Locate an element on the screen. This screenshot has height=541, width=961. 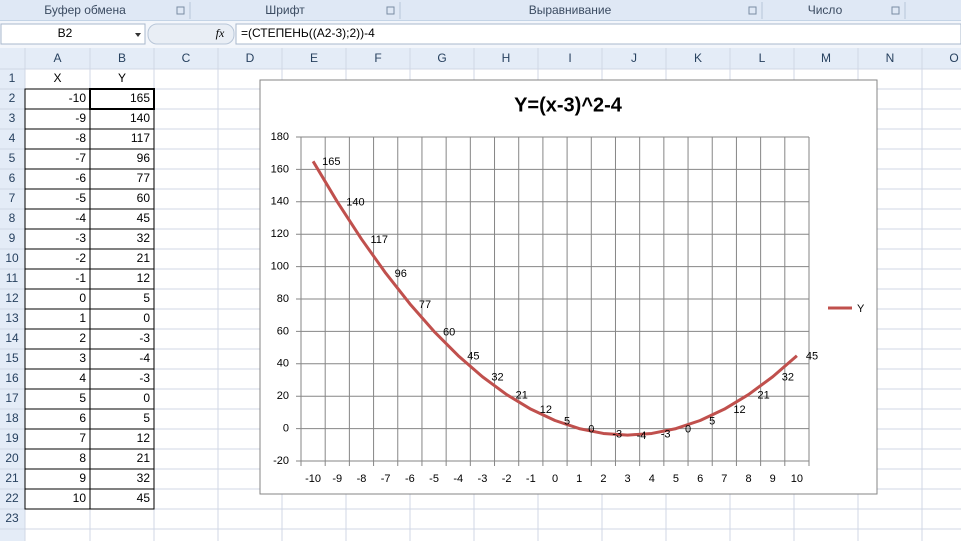
cell: 10 is located at coordinates (80, 498).